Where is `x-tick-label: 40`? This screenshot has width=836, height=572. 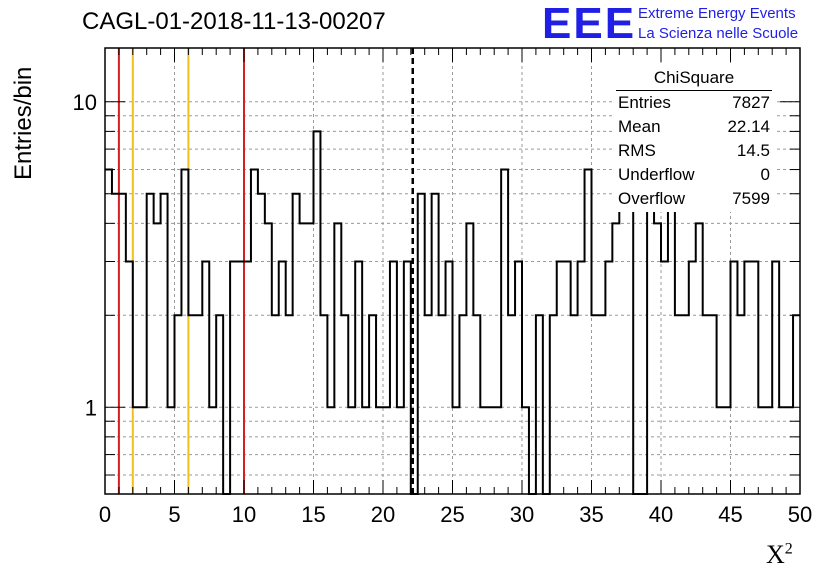
x-tick-label: 40 is located at coordinates (661, 514).